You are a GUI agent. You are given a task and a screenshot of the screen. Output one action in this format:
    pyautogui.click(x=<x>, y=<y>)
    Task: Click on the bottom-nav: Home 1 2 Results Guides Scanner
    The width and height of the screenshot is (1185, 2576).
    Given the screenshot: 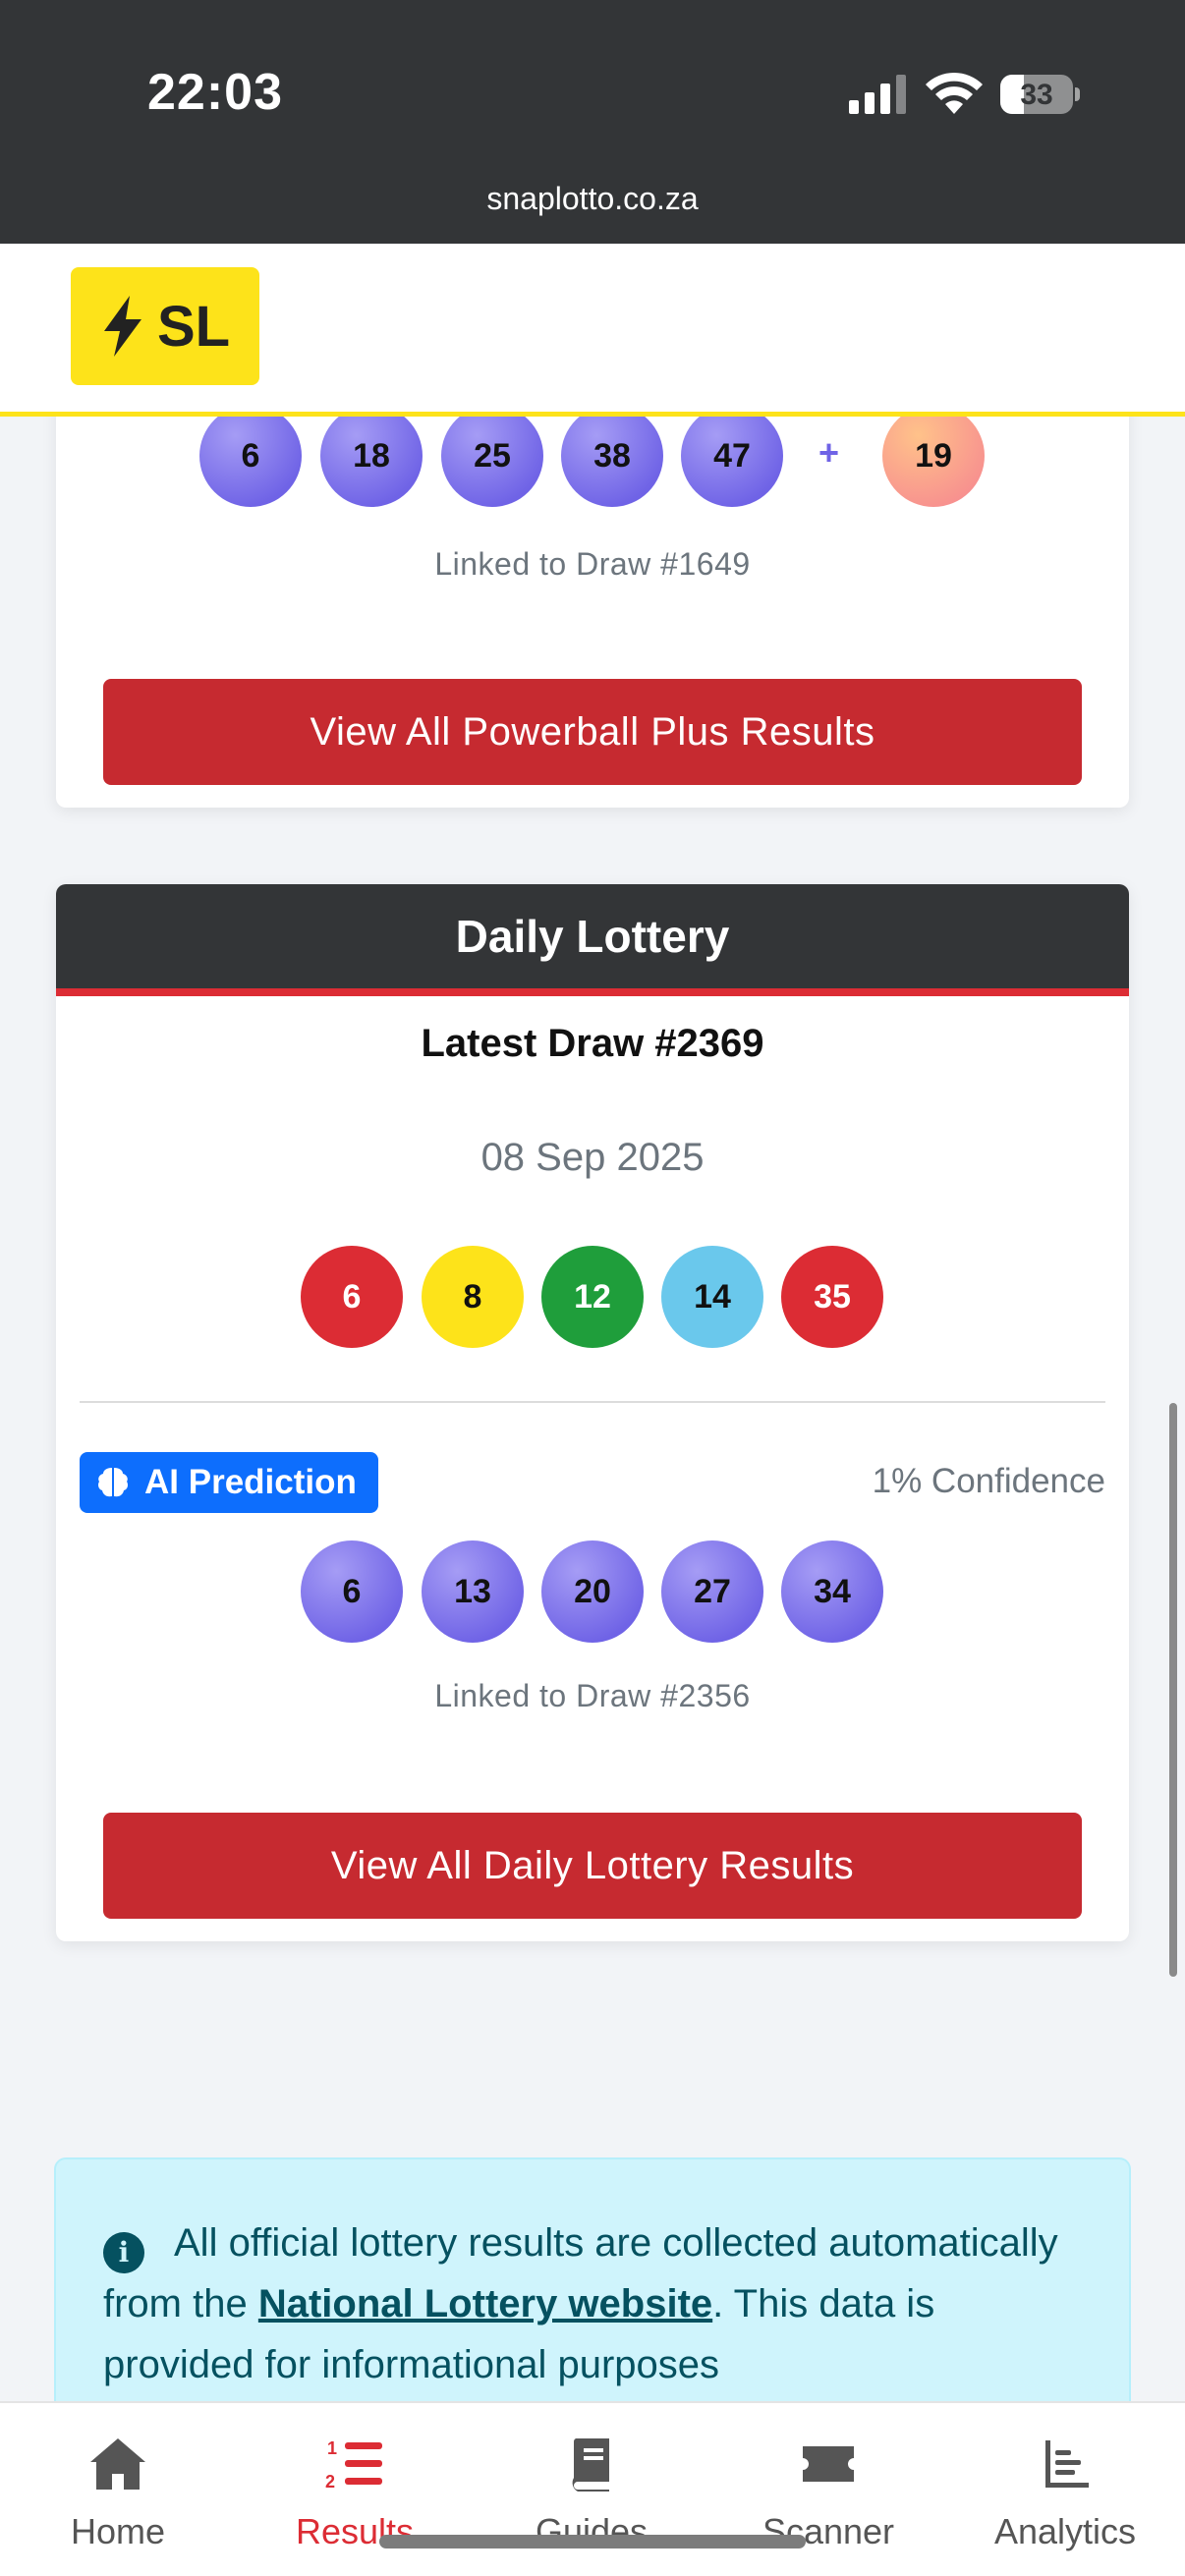 What is the action you would take?
    pyautogui.click(x=592, y=2488)
    